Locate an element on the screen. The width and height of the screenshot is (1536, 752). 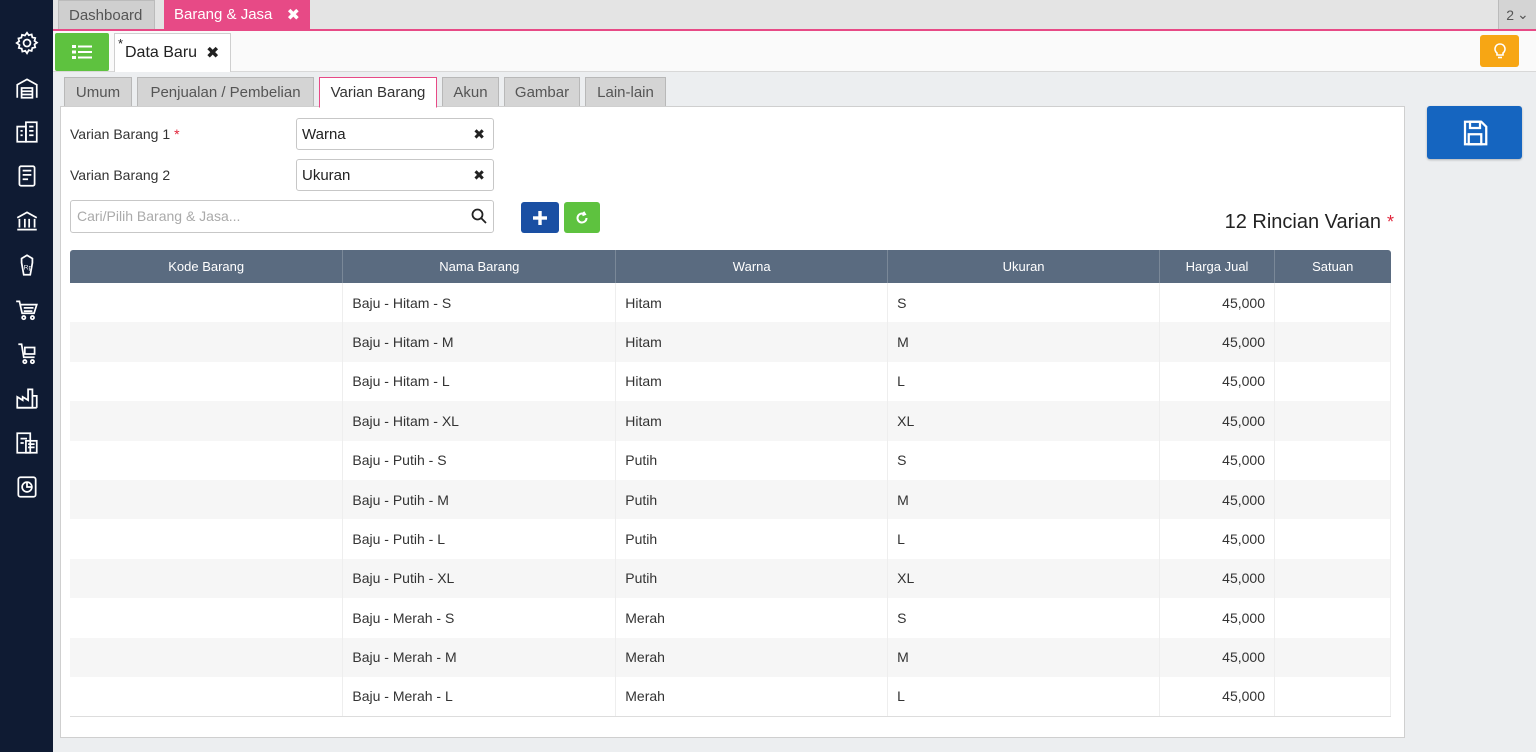
cell-nama-barang: Baju - Hitam - XL is located at coordinates (479, 421).